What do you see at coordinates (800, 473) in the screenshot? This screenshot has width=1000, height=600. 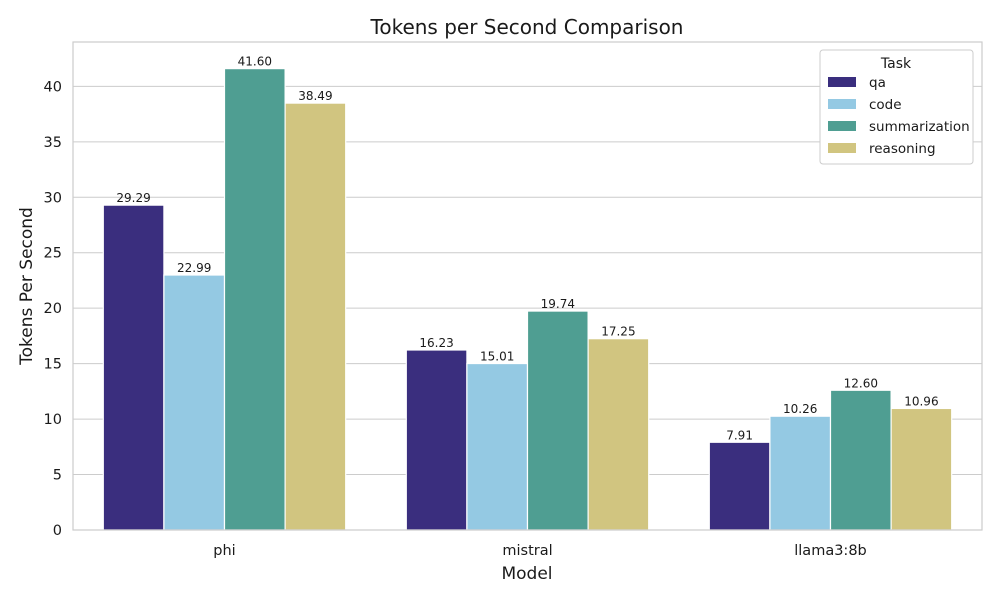 I see `bar-code-llama3-8b` at bounding box center [800, 473].